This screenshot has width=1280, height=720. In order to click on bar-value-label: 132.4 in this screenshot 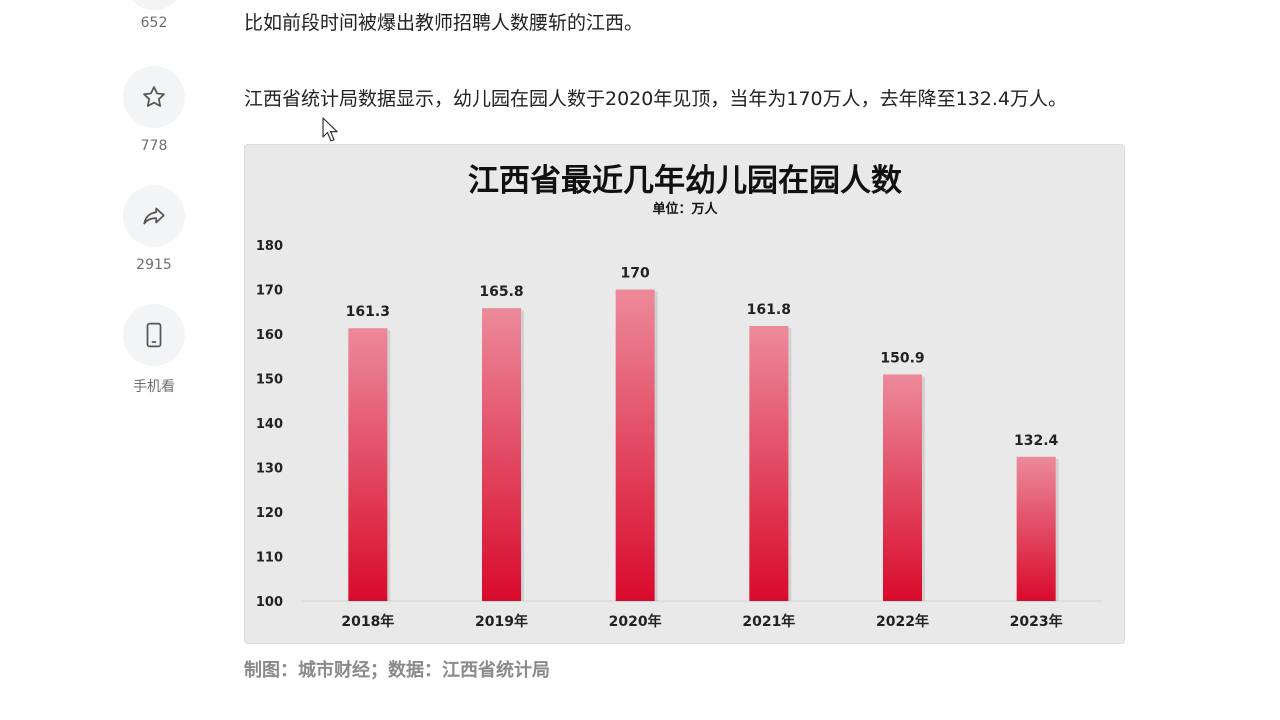, I will do `click(1036, 441)`.